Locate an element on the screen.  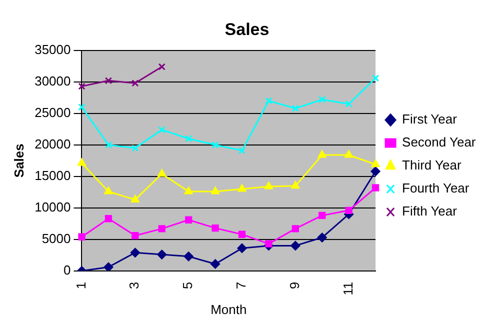
legend-label: First Year is located at coordinates (430, 119).